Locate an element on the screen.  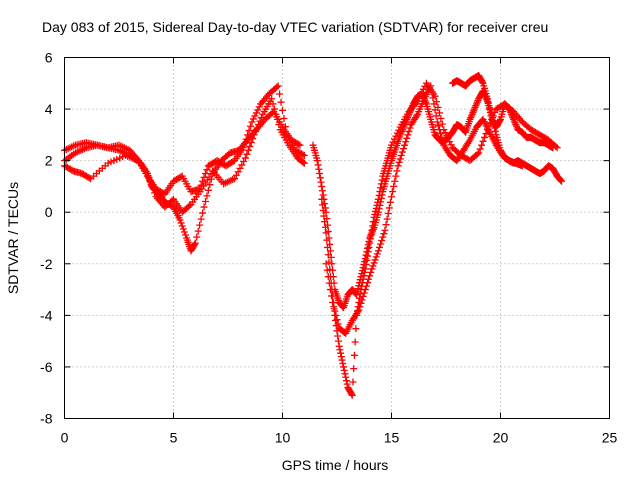
x-axis-label: GPS time / hours is located at coordinates (335, 465).